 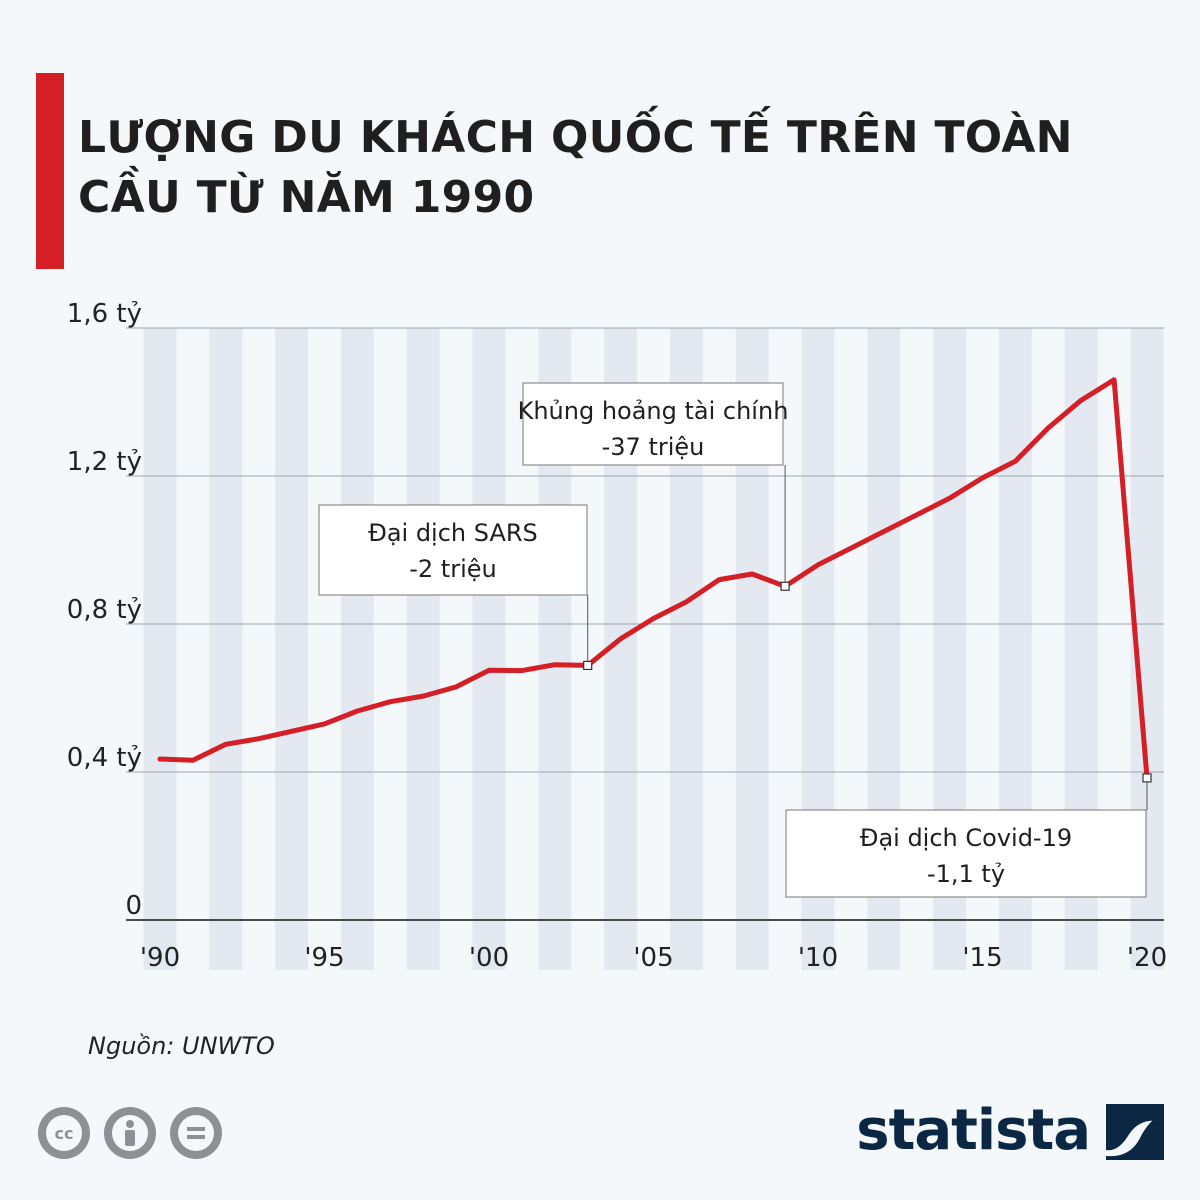 What do you see at coordinates (452, 569) in the screenshot?
I see `annotation-label: -2 triệu` at bounding box center [452, 569].